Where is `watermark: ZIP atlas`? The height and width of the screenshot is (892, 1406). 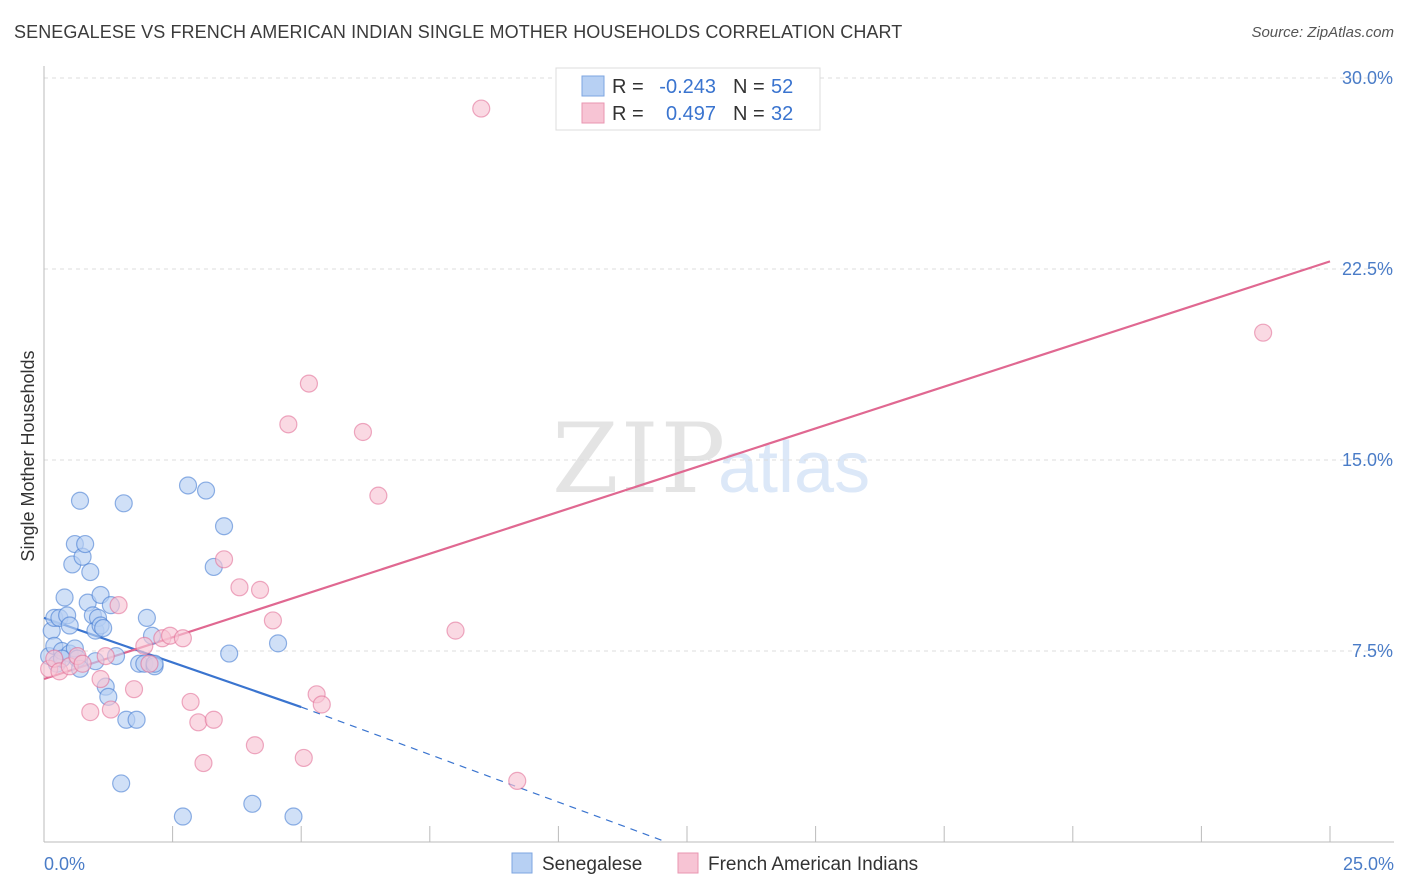 watermark: ZIP atlas is located at coordinates (711, 459).